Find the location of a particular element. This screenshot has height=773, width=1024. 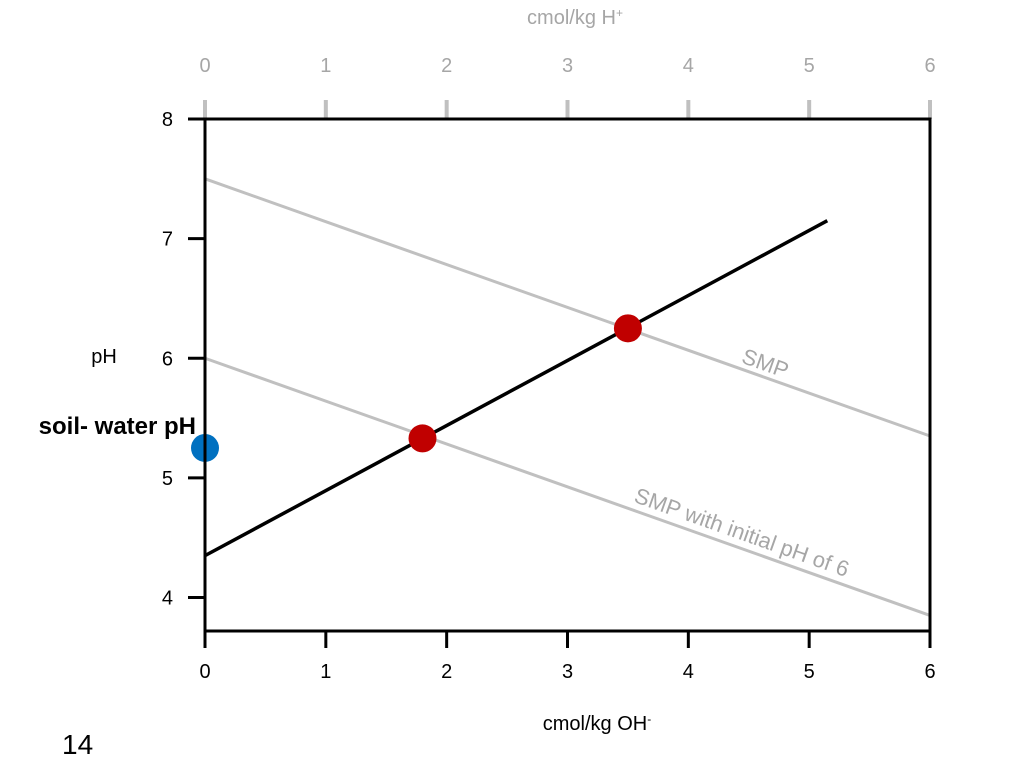

marker-label-2: soil- water pH is located at coordinates (117, 426).